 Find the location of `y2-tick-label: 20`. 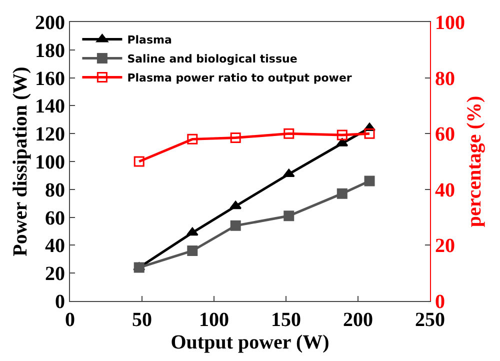

y2-tick-label: 20 is located at coordinates (445, 246).